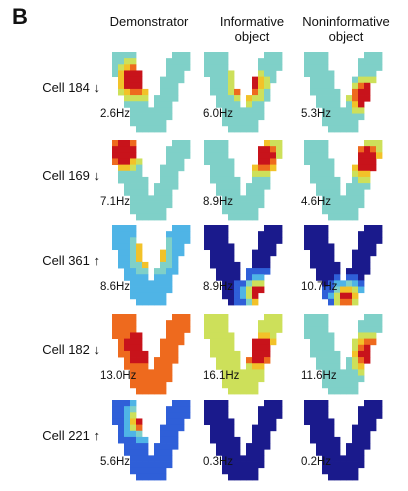  I want to click on row-label: Cell 182 ↓, so click(71, 349).